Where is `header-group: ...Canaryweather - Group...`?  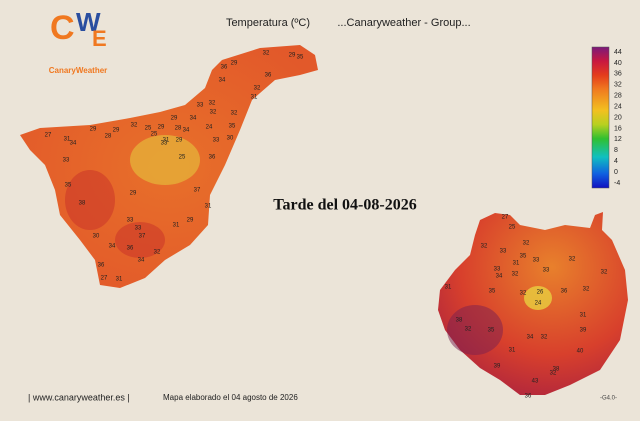
header-group: ...Canaryweather - Group... is located at coordinates (403, 23).